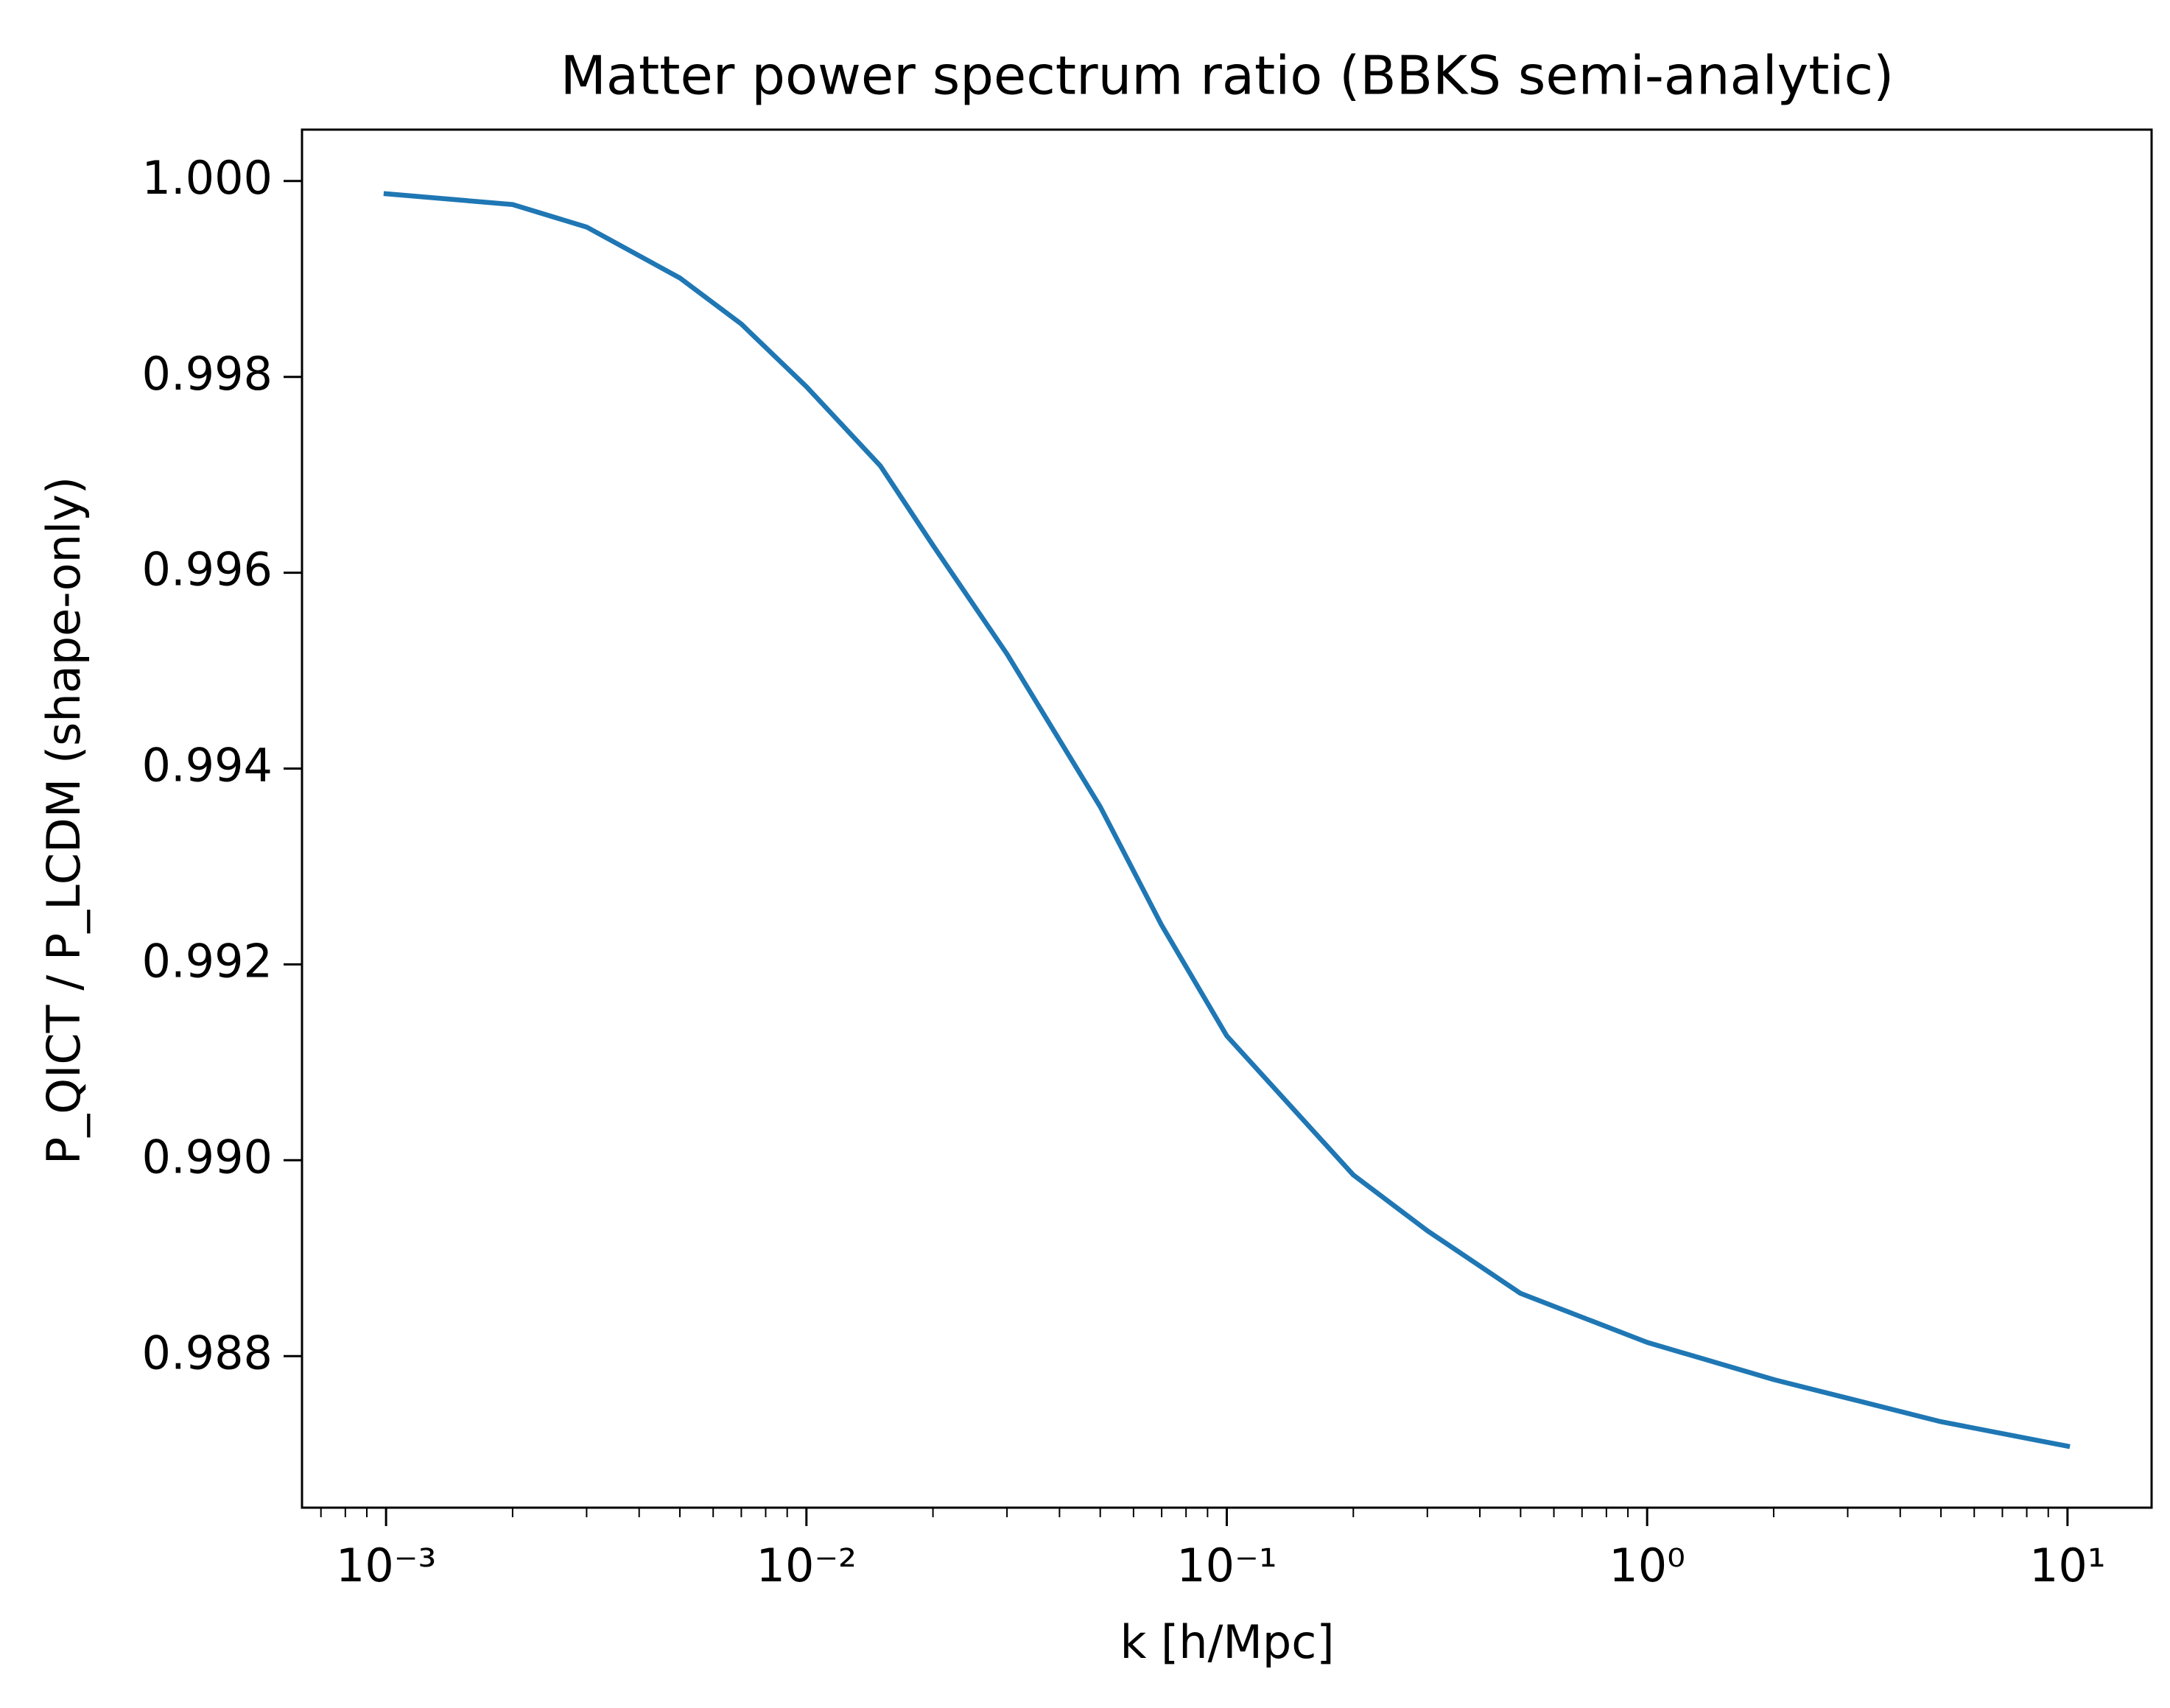 This screenshot has width=2170, height=1708. Describe the element at coordinates (386, 1565) in the screenshot. I see `x-tick-label: 10⁻³` at that location.